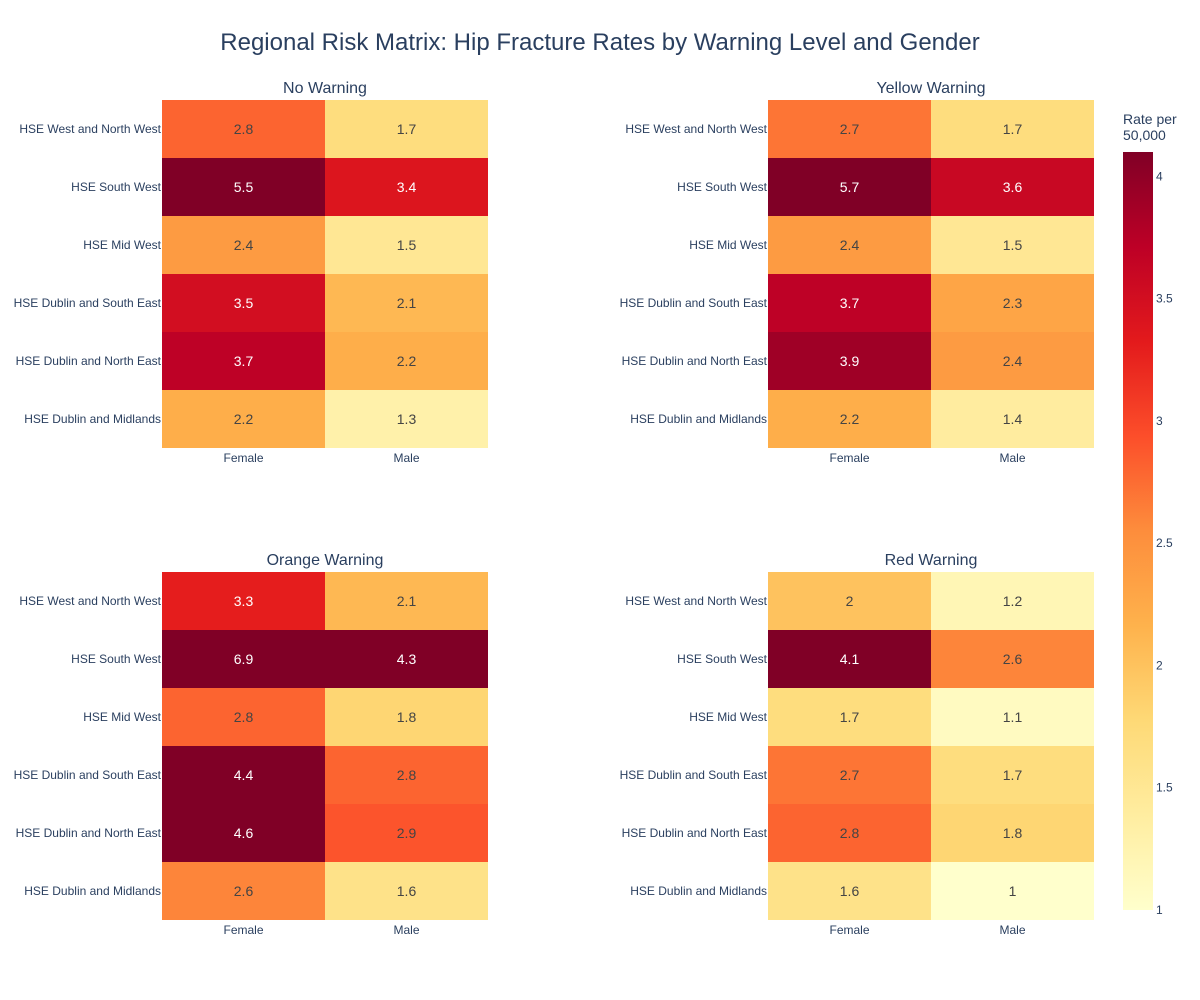 This screenshot has width=1200, height=1000. I want to click on cell-value-label: 3.4, so click(407, 187).